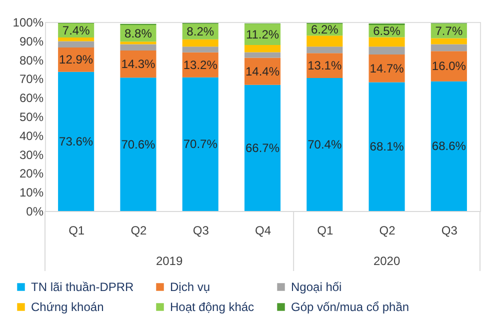  What do you see at coordinates (35, 211) in the screenshot?
I see `y-tick-label: 0%` at bounding box center [35, 211].